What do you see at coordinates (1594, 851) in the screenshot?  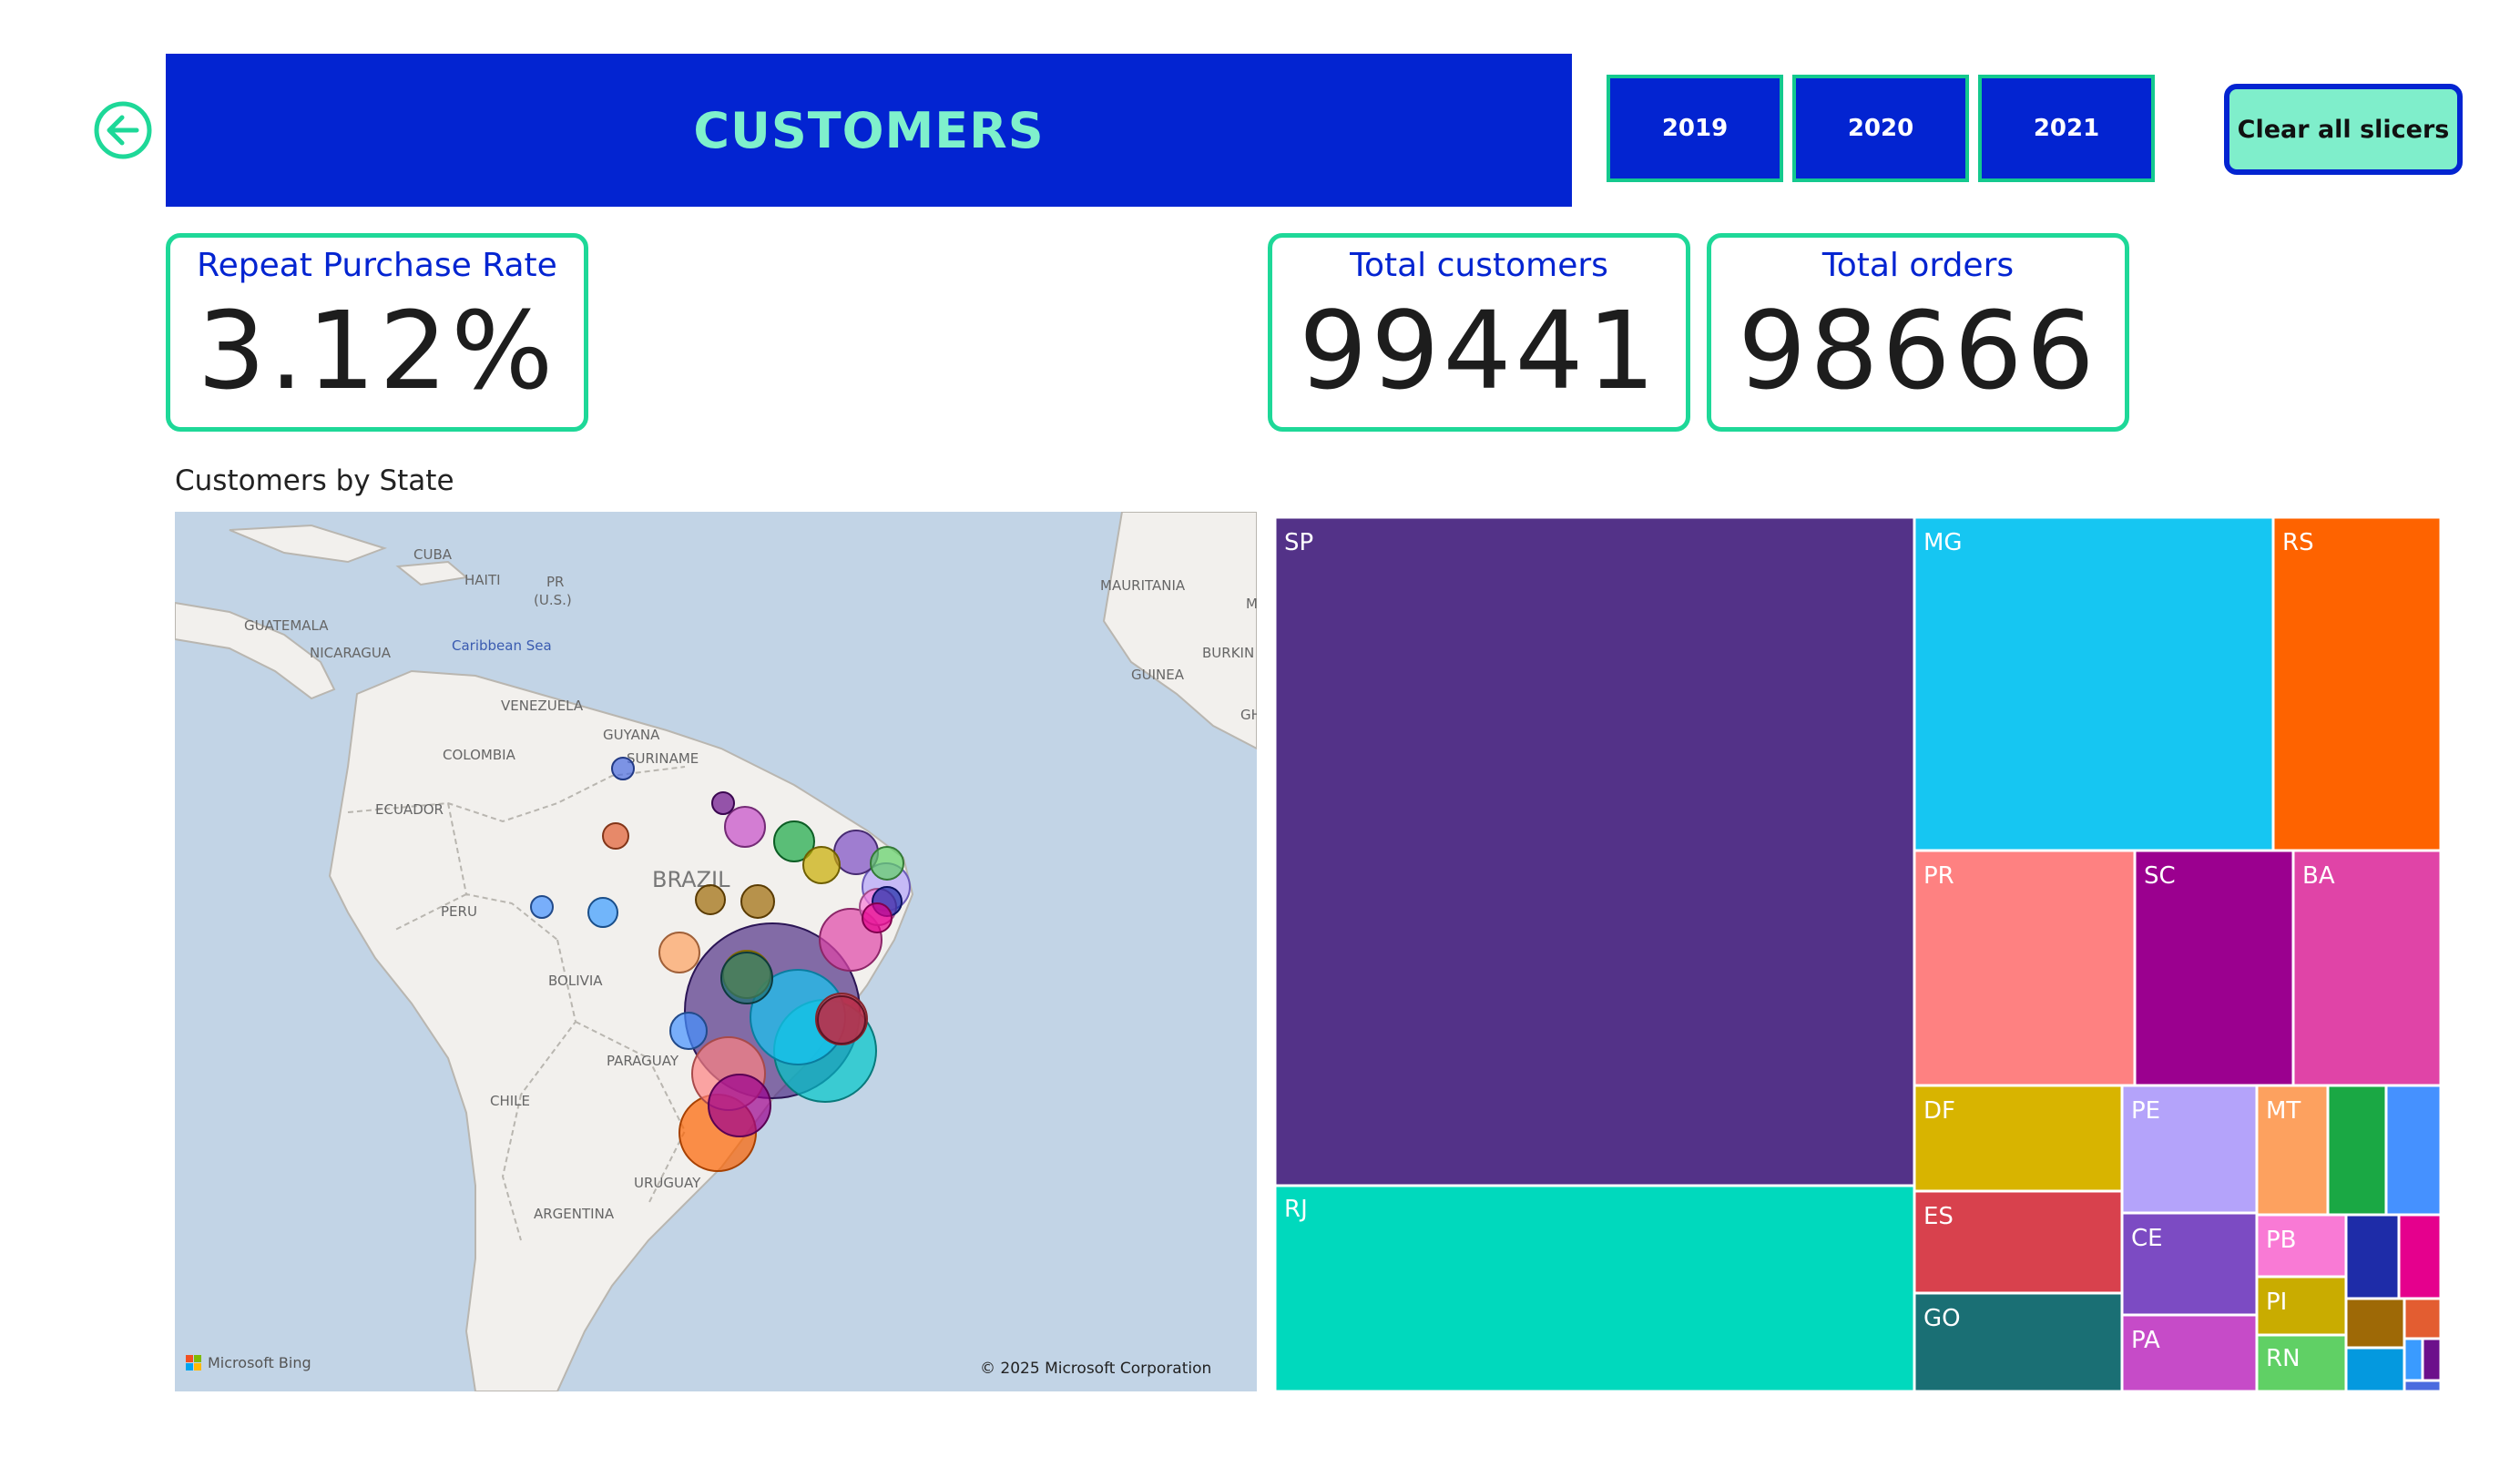 I see `treemap-tile-sp` at bounding box center [1594, 851].